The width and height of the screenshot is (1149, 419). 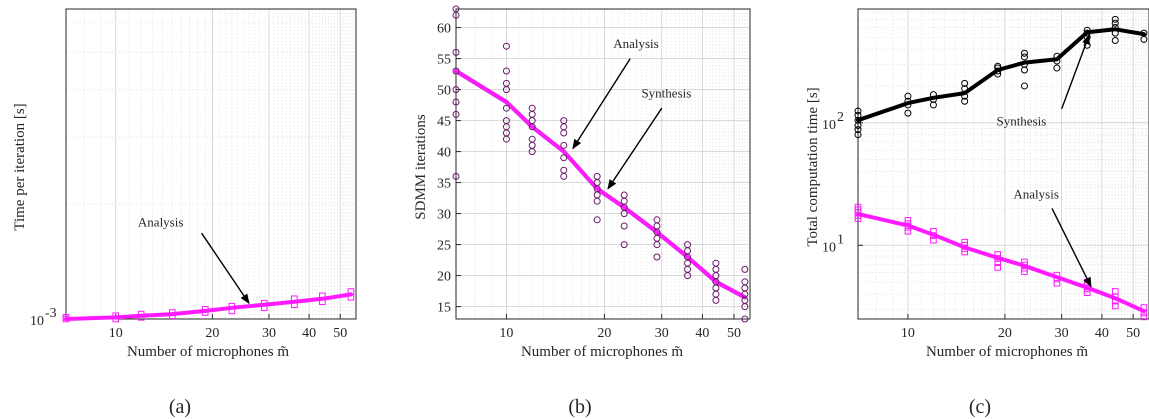 I want to click on panel-b-x-tick-label: 30, so click(x=662, y=333).